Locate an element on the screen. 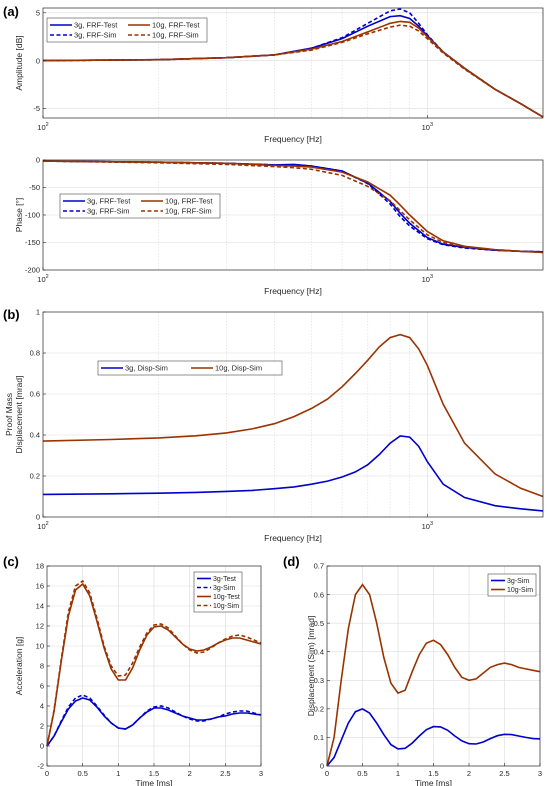 This screenshot has width=550, height=786. y-tick-label: -100 is located at coordinates (32, 215).